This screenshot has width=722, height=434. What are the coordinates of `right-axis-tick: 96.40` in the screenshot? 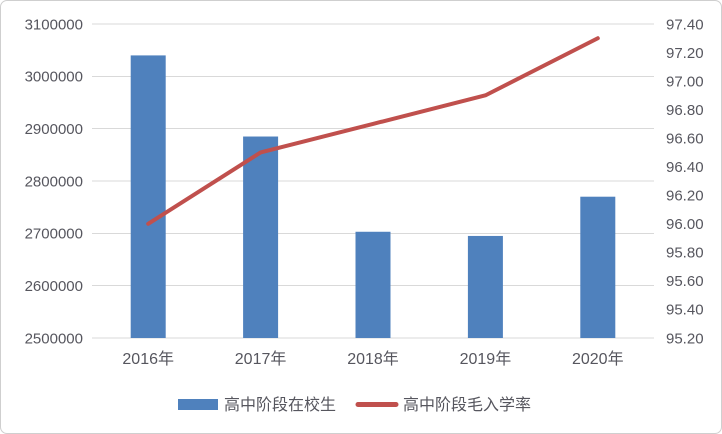 It's located at (685, 167).